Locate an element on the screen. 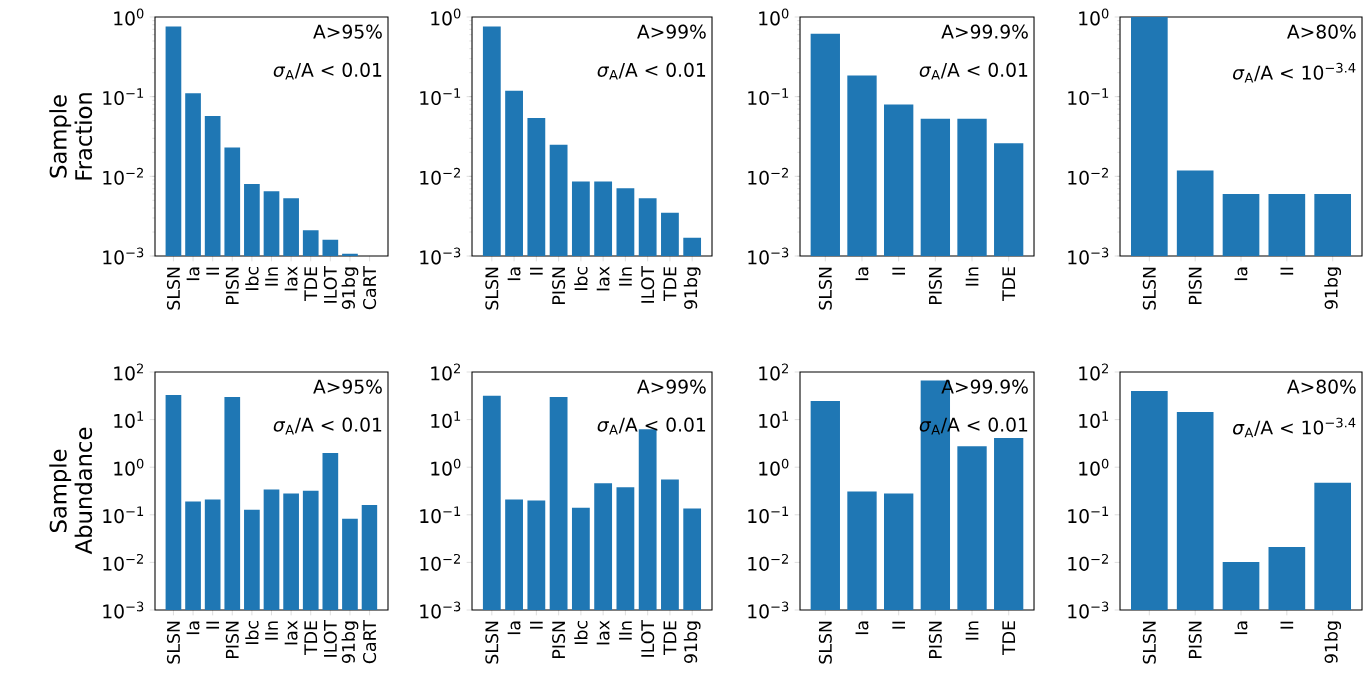 The width and height of the screenshot is (1372, 690). annotation: A>80% is located at coordinates (1321, 31).